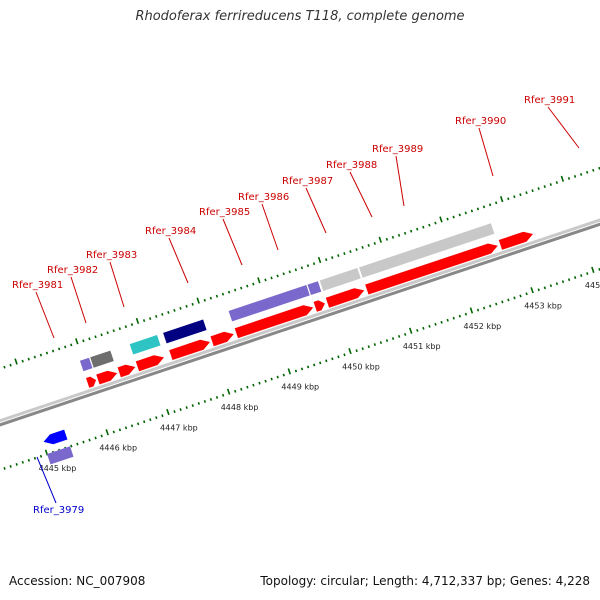 This screenshot has width=600, height=600. I want to click on kbp-tick-label: 4450 kbp, so click(361, 366).